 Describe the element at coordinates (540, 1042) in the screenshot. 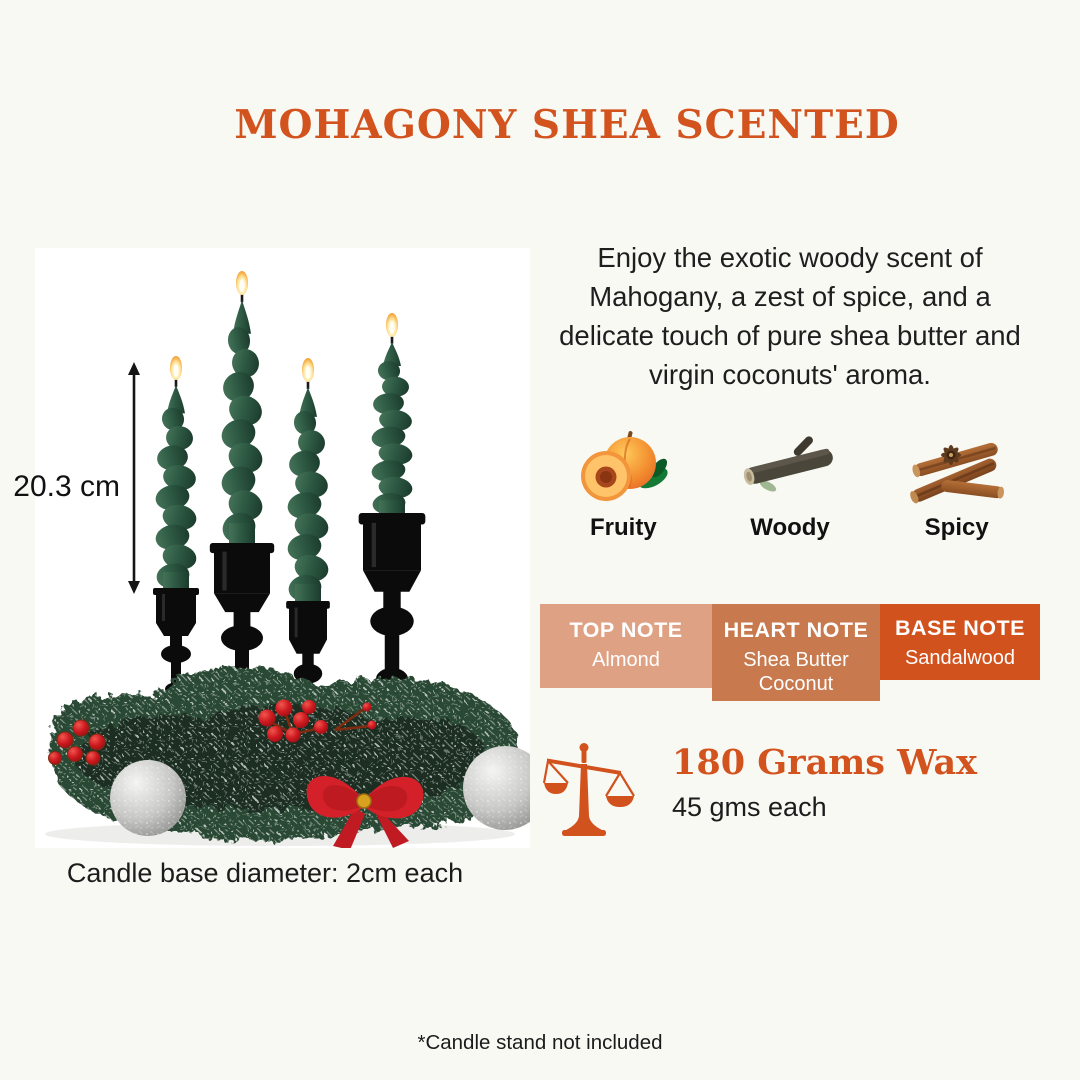

I see `footnote: *Candle stand not included` at that location.